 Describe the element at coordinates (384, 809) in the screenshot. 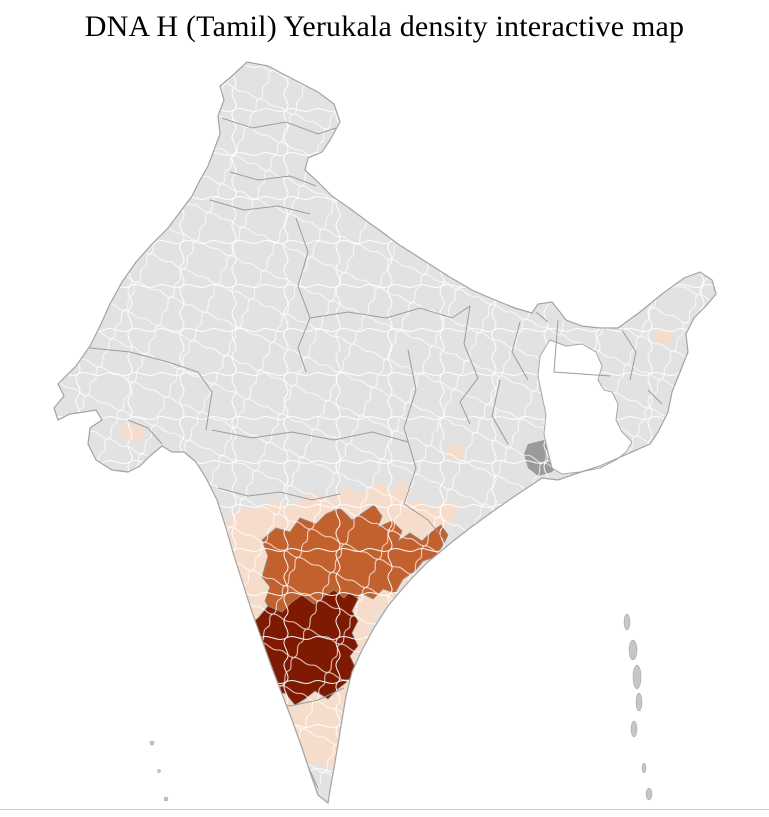

I see `bottom-rule` at that location.